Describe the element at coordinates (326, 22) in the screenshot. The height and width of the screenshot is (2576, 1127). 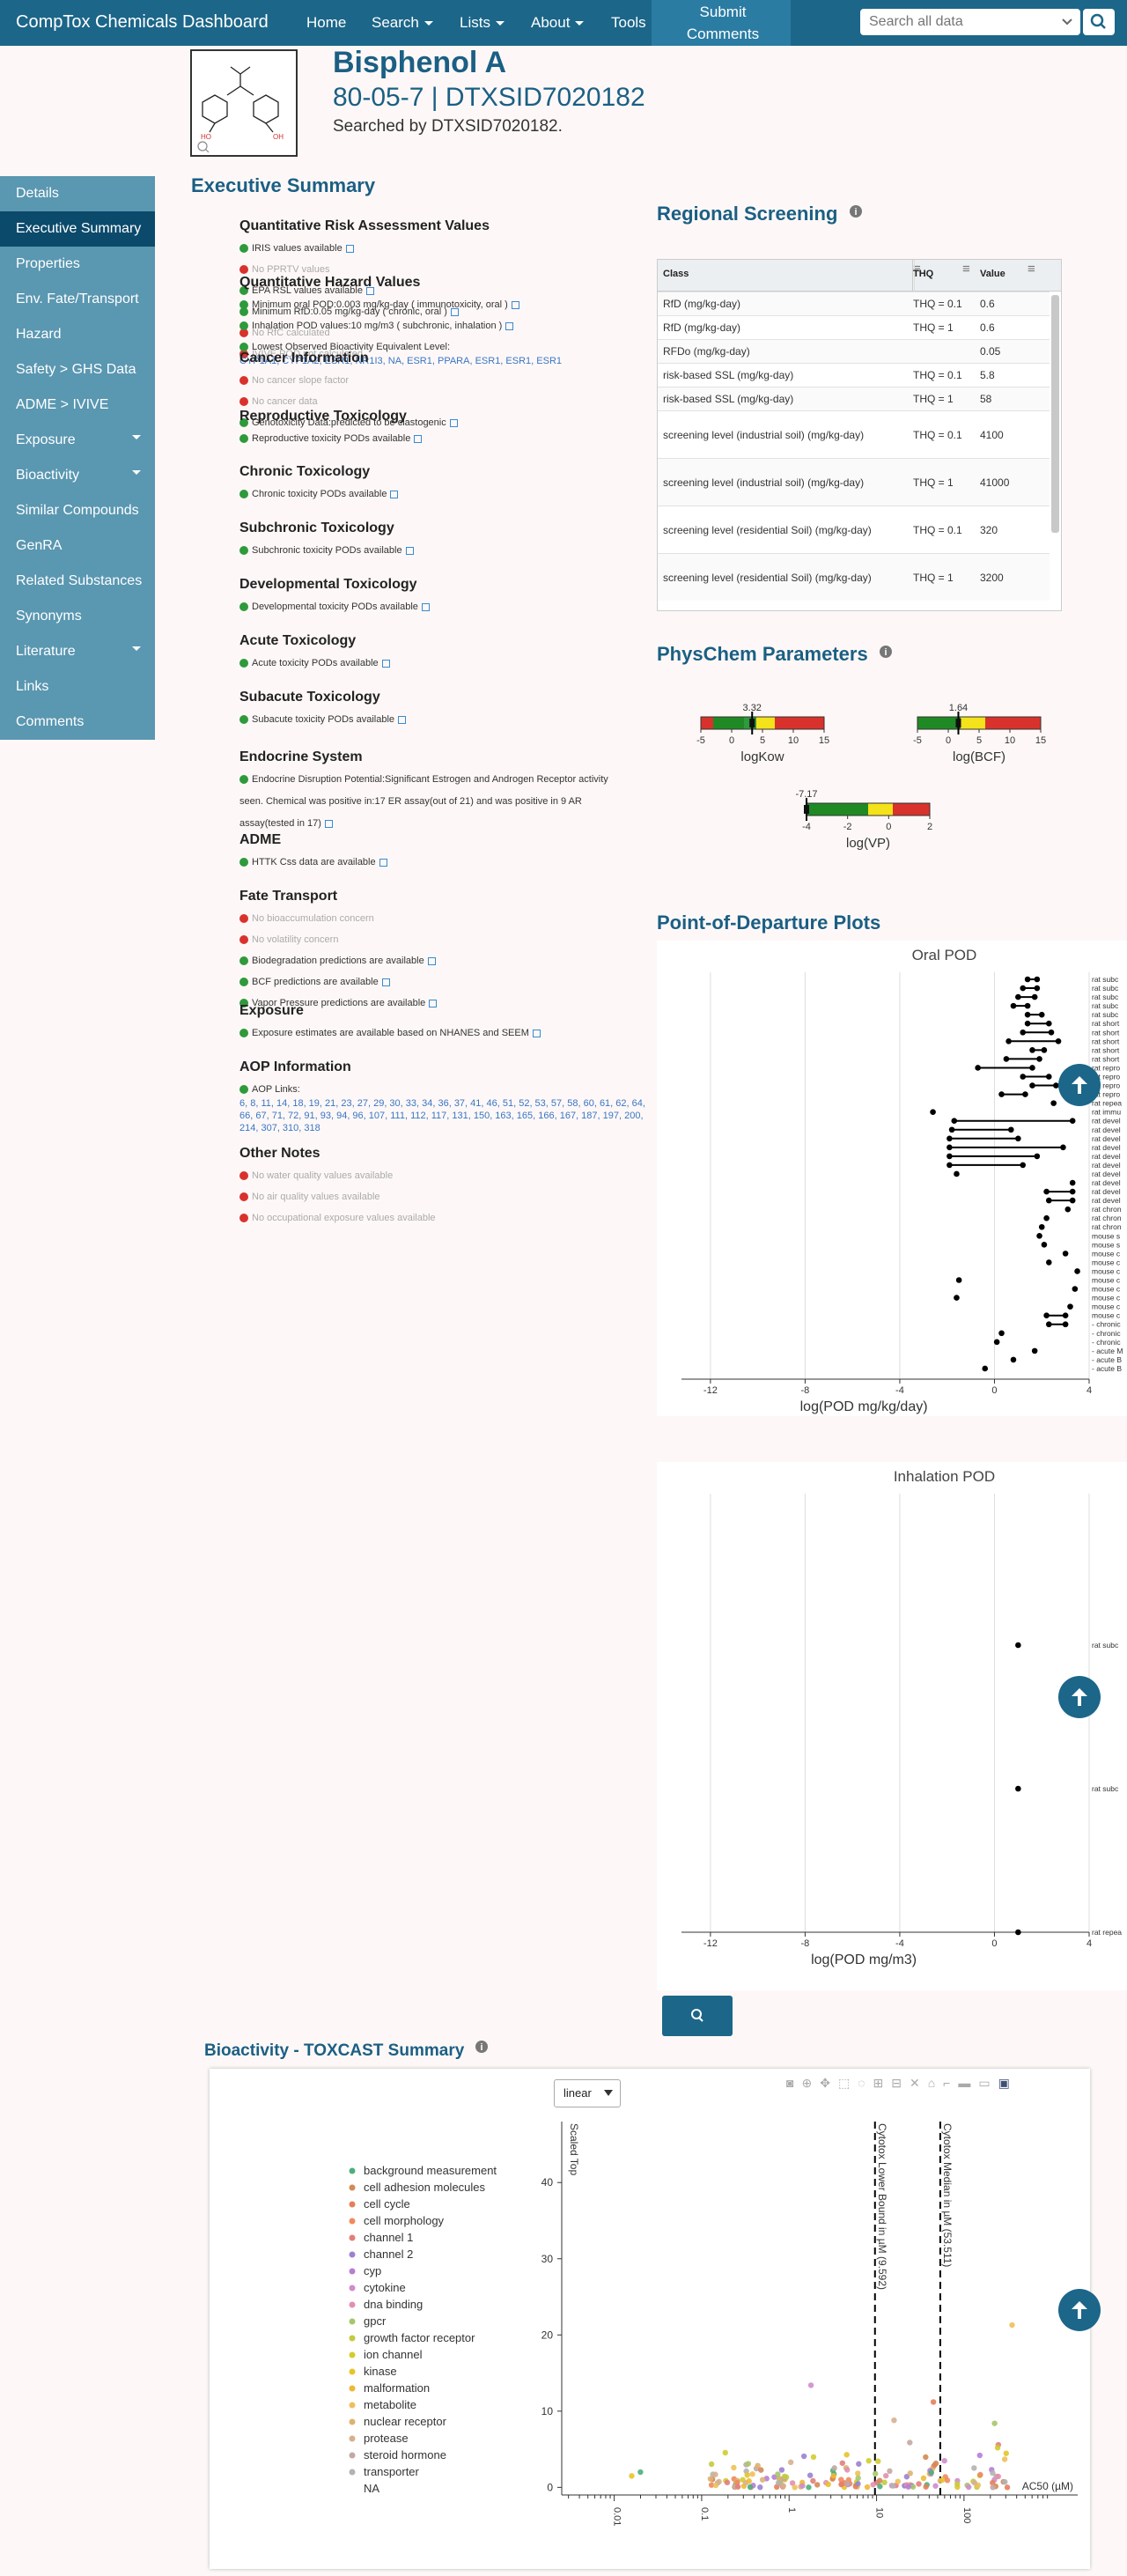
I see `nav-home: Home` at that location.